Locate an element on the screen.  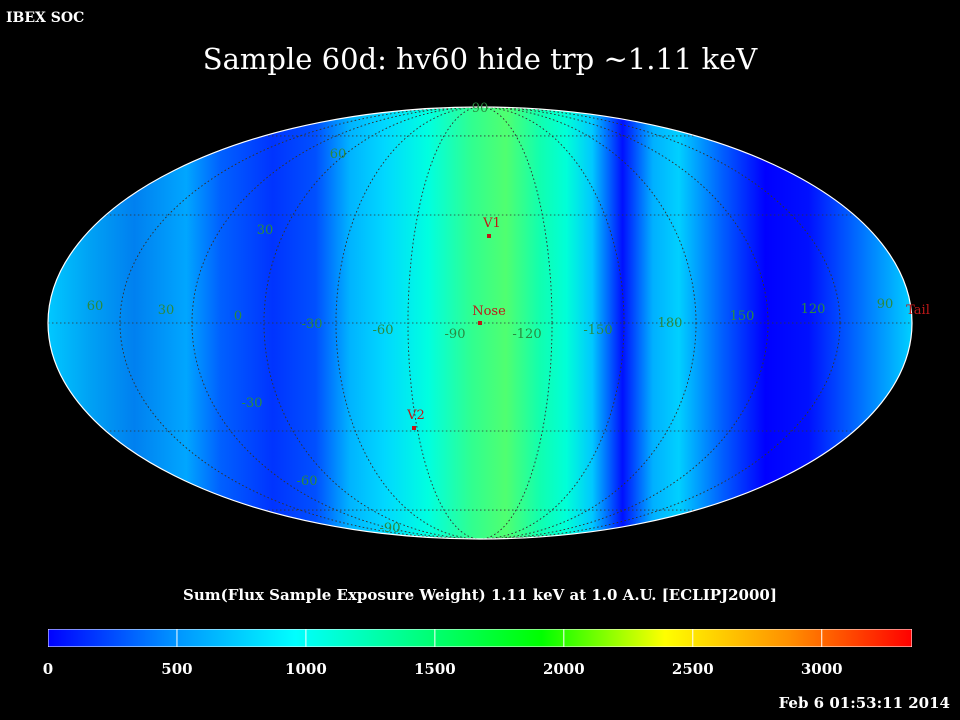
marker-nose-label: Nose is located at coordinates (489, 311).